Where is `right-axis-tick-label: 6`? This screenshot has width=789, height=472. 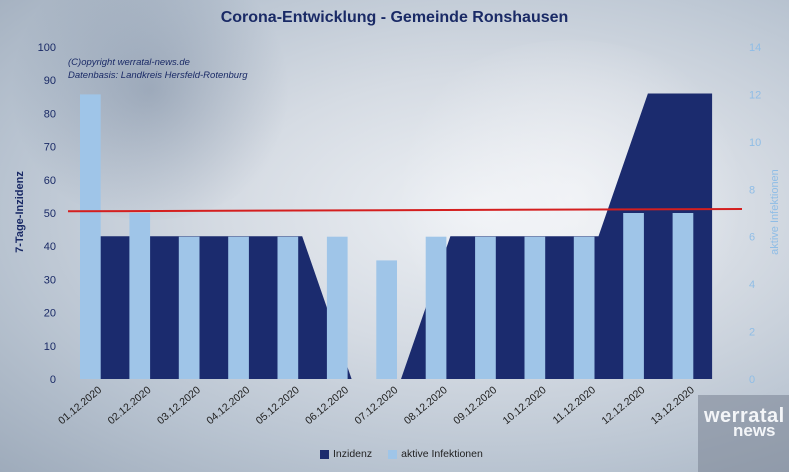
right-axis-tick-label: 6 is located at coordinates (752, 238).